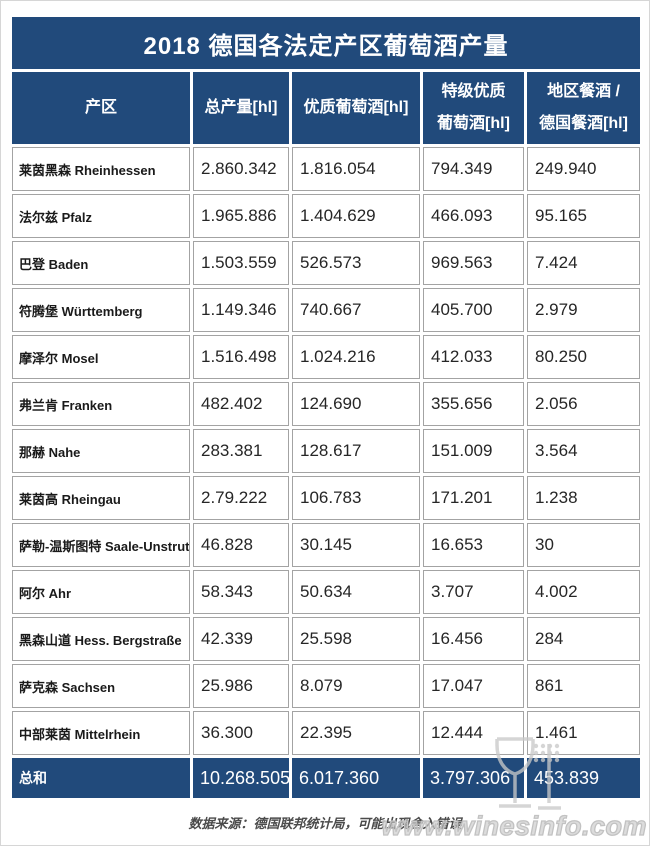 The height and width of the screenshot is (846, 650). I want to click on value-cell: 1.503.559, so click(241, 263).